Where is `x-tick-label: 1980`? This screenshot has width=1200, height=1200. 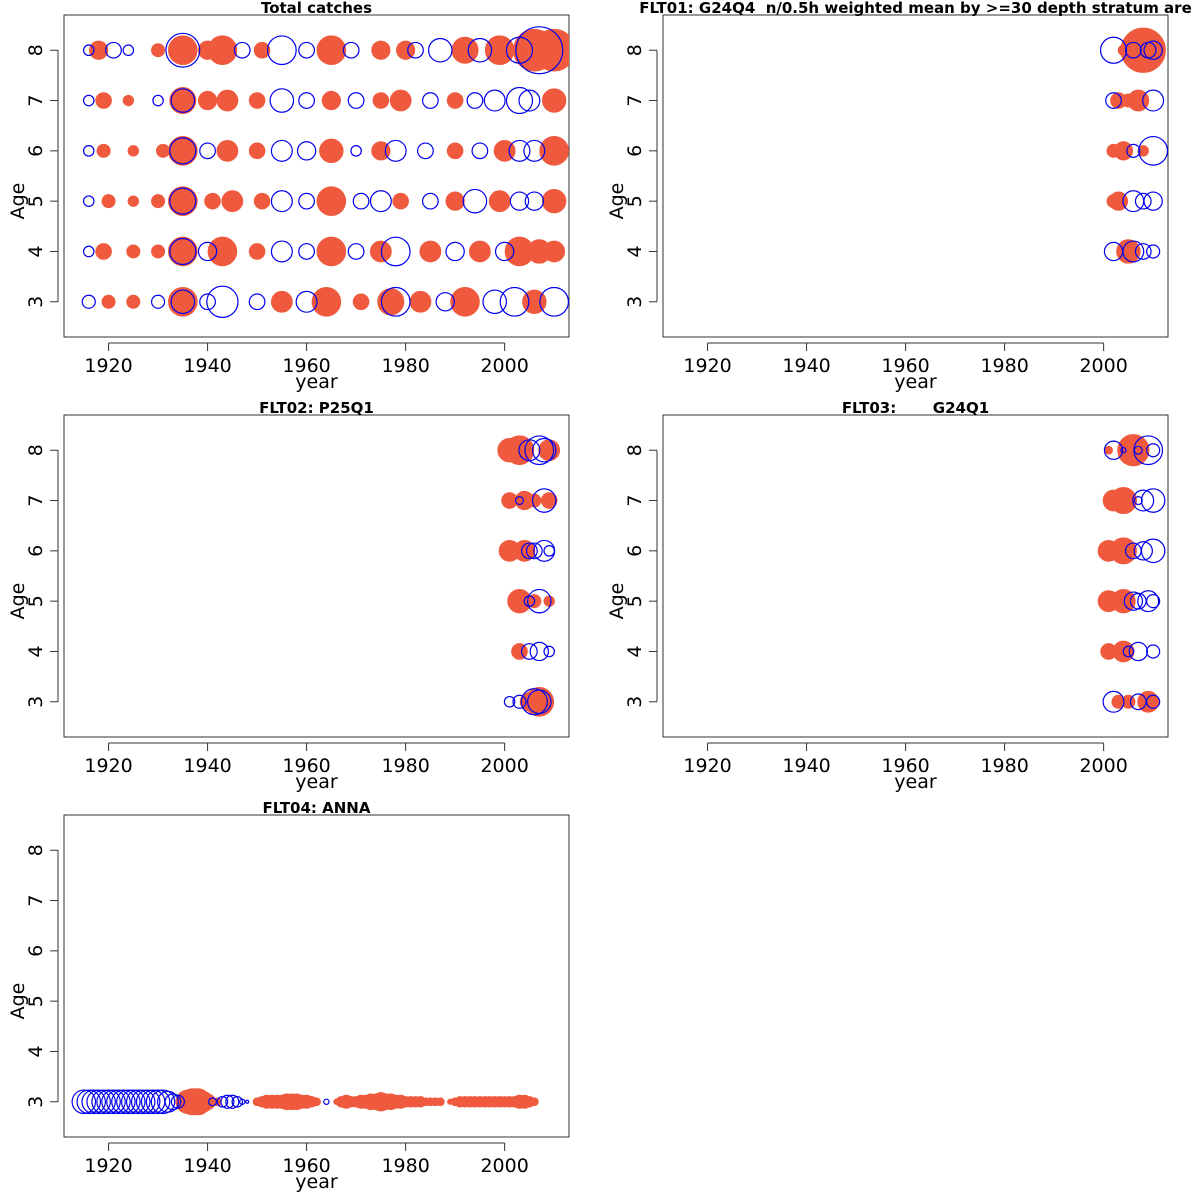
x-tick-label: 1980 is located at coordinates (405, 366).